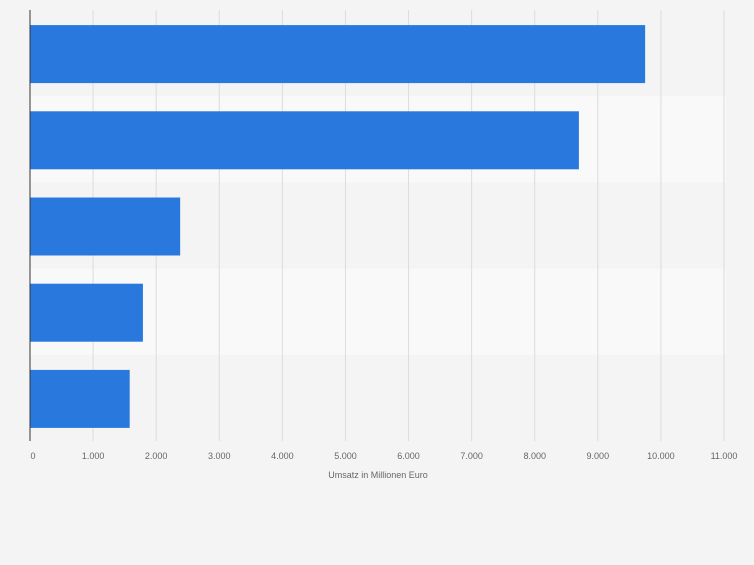 The height and width of the screenshot is (565, 754). I want to click on x-tick-label: 10.000, so click(661, 456).